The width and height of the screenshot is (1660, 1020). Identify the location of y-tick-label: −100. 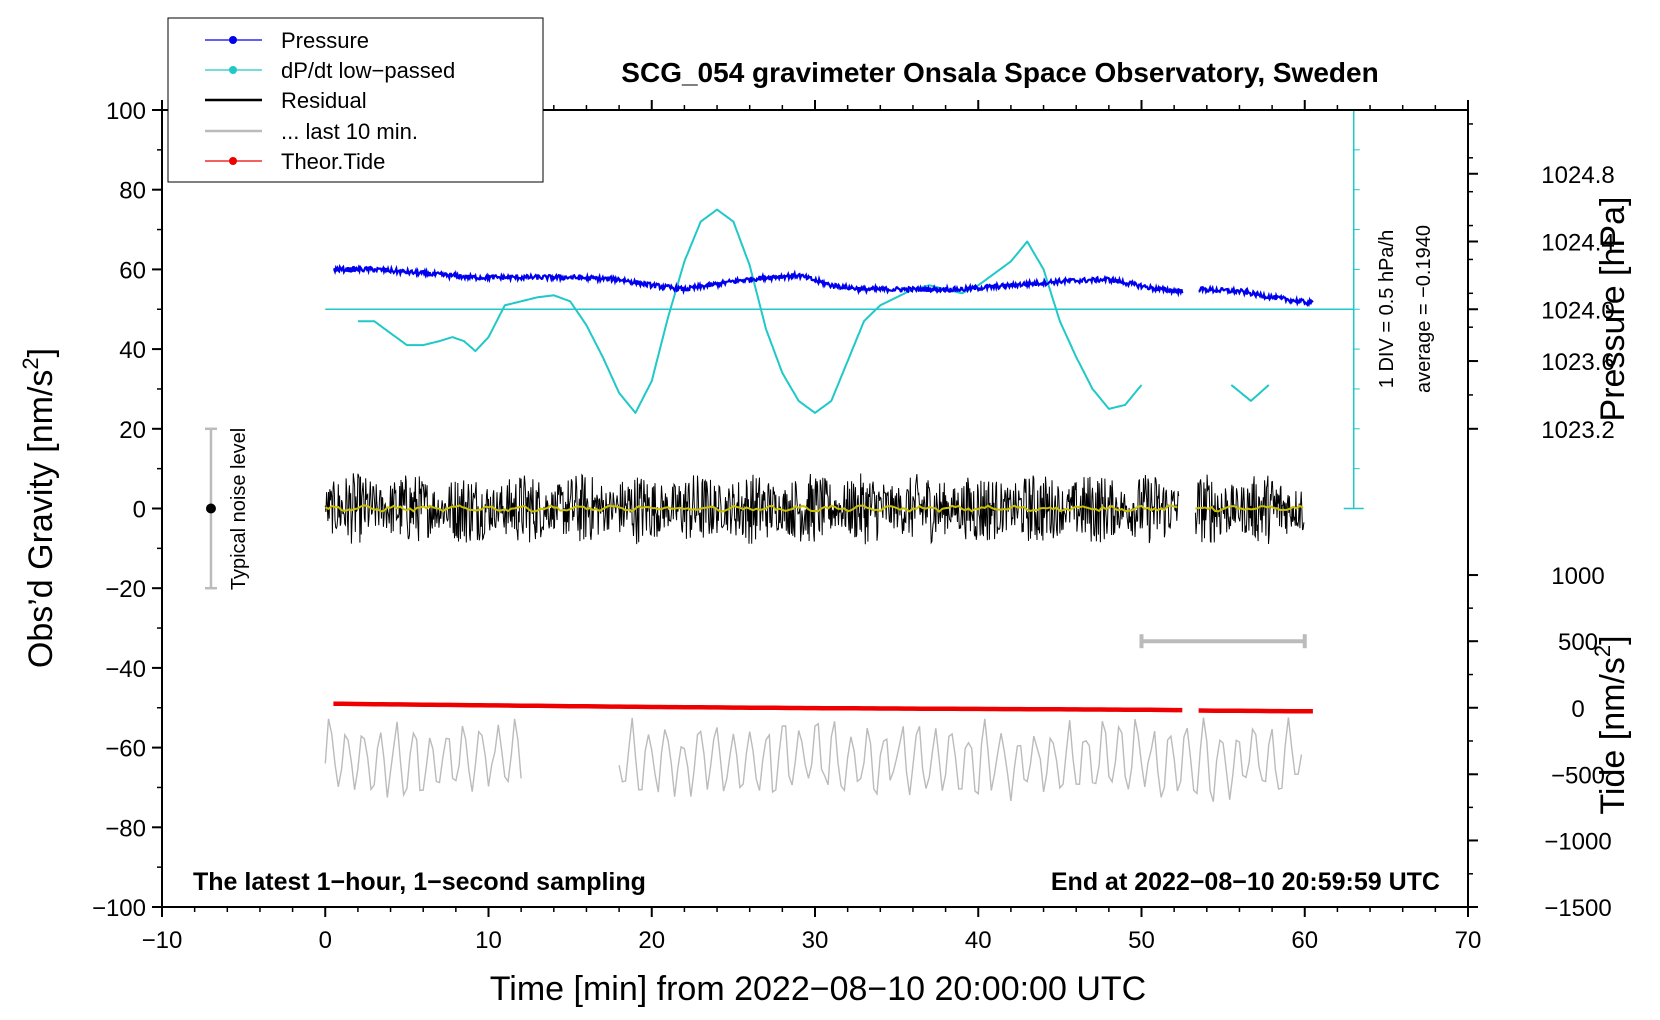
(119, 908).